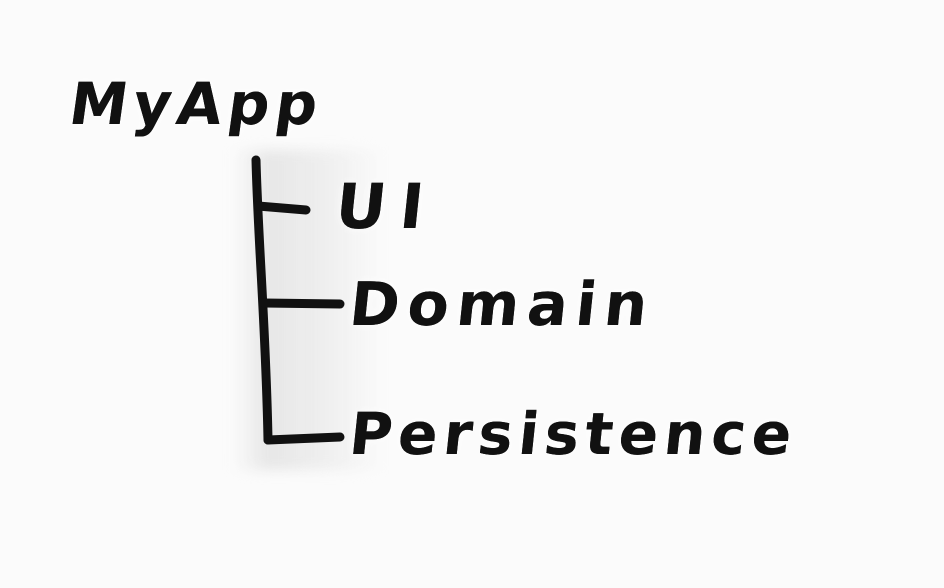 The height and width of the screenshot is (588, 944). Describe the element at coordinates (302, 303) in the screenshot. I see `branch-domain` at that location.